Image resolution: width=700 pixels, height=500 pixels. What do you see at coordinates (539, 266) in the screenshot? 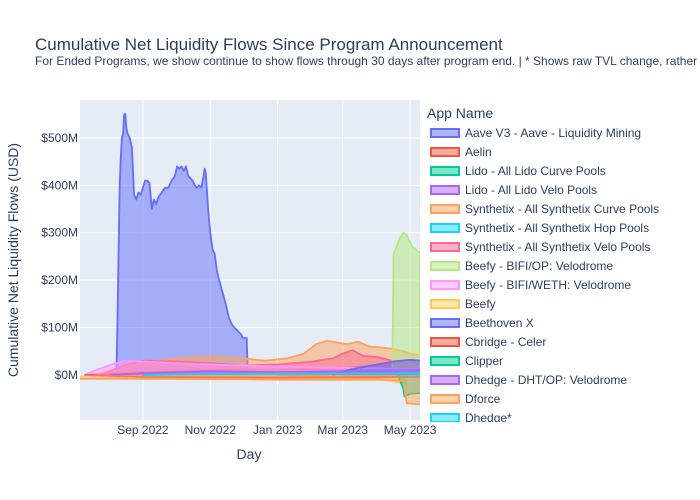
I see `legend-label: Beefy - BIFI/OP: Velodrome` at bounding box center [539, 266].